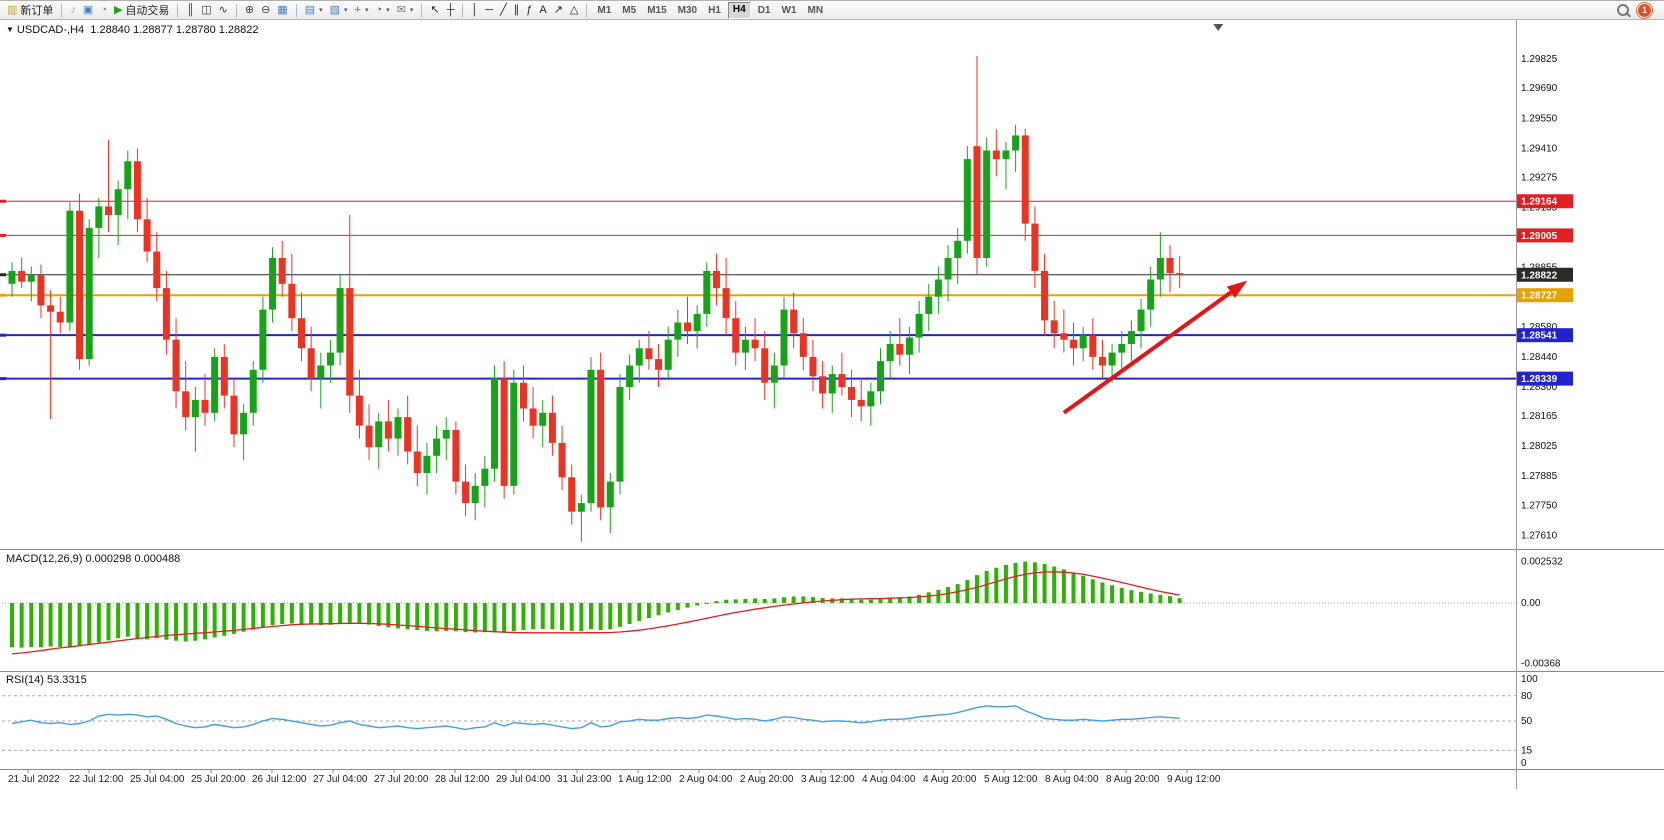 The width and height of the screenshot is (1664, 840). What do you see at coordinates (340, 779) in the screenshot?
I see `svg-text: 27 Jul 04:00` at bounding box center [340, 779].